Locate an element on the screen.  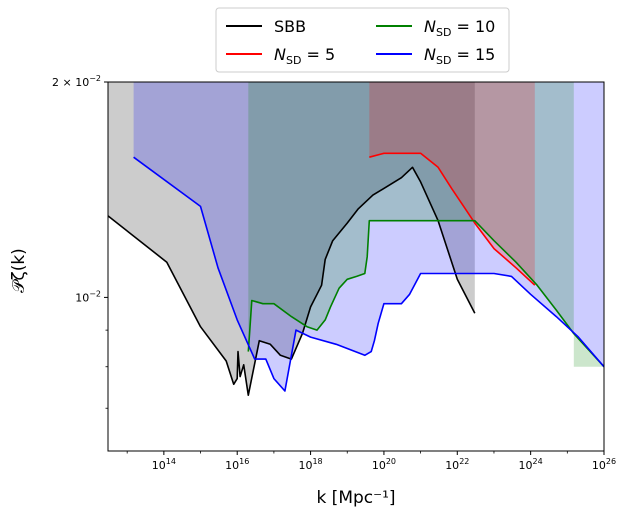
legend-label: SBB is located at coordinates (290, 26).